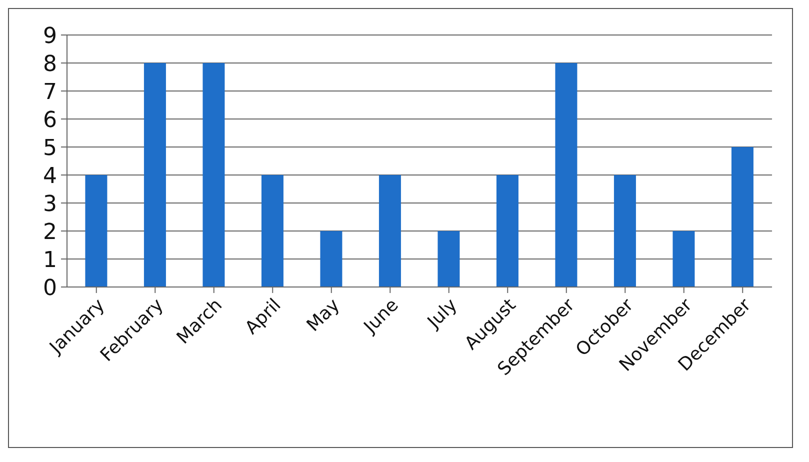 The width and height of the screenshot is (809, 462). I want to click on y-tick-label: 5, so click(50, 148).